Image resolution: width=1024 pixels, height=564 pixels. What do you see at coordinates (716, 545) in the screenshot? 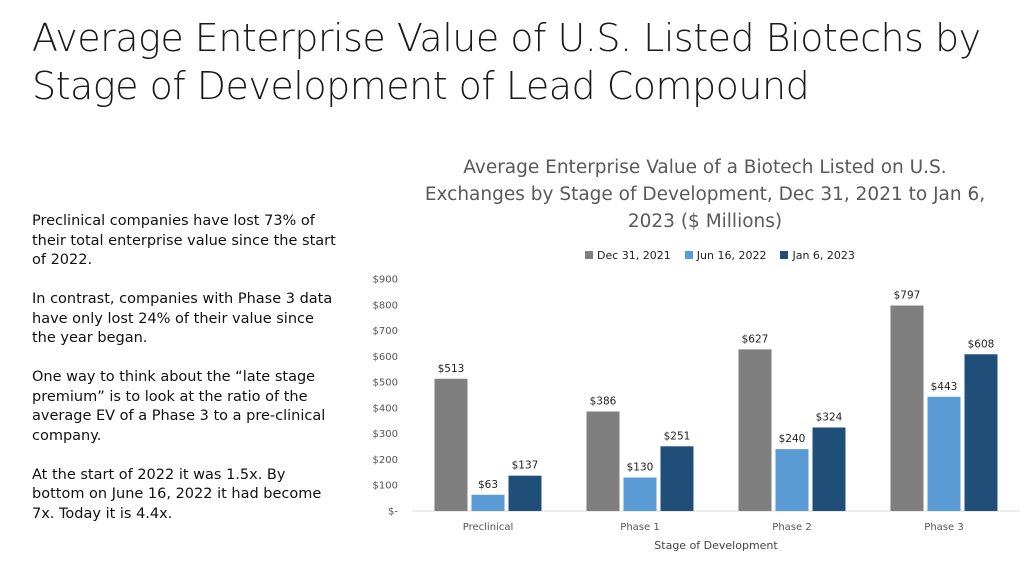
I see `x-axis-label: Stage of Development` at bounding box center [716, 545].